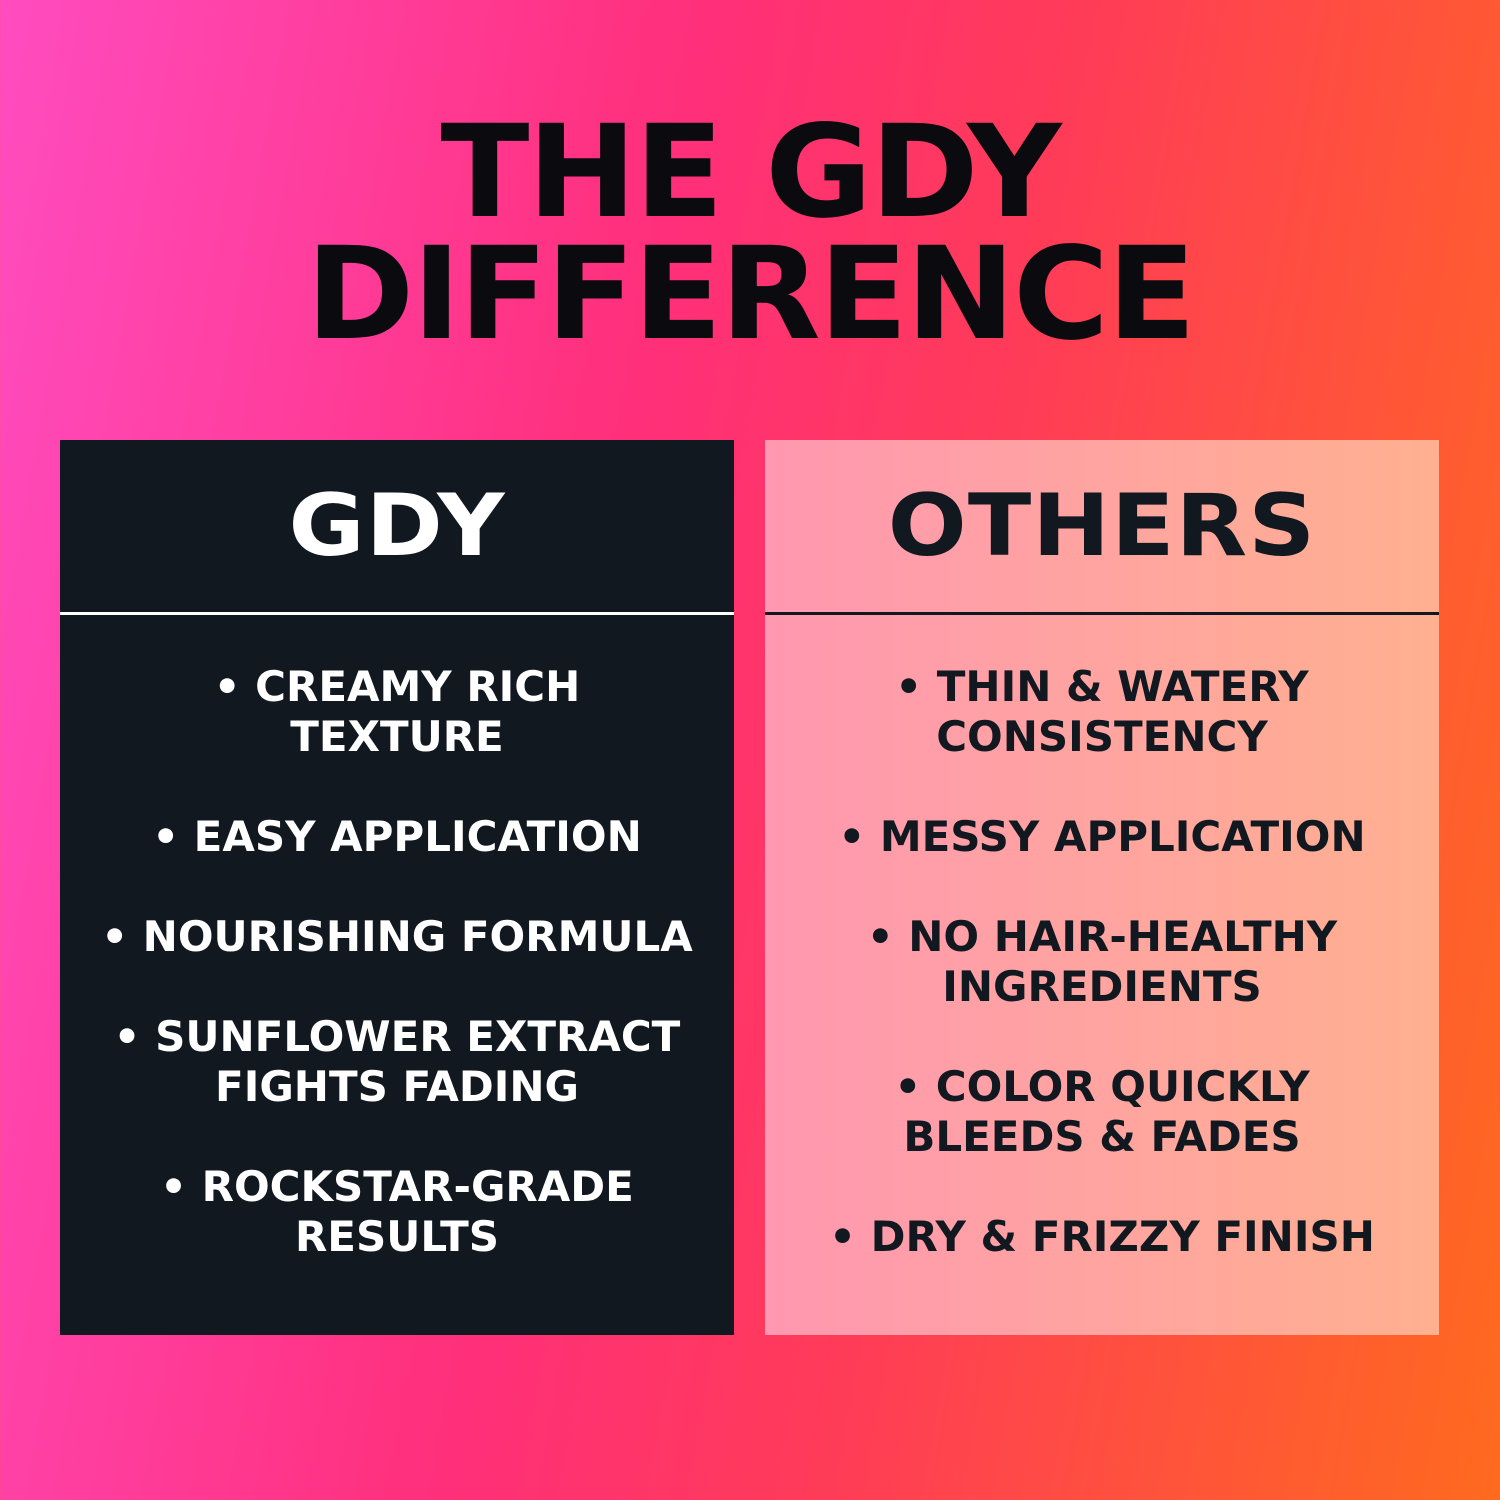 This screenshot has height=1500, width=1500. Describe the element at coordinates (1102, 836) in the screenshot. I see `list-item: • MESSY APPLICATION` at that location.